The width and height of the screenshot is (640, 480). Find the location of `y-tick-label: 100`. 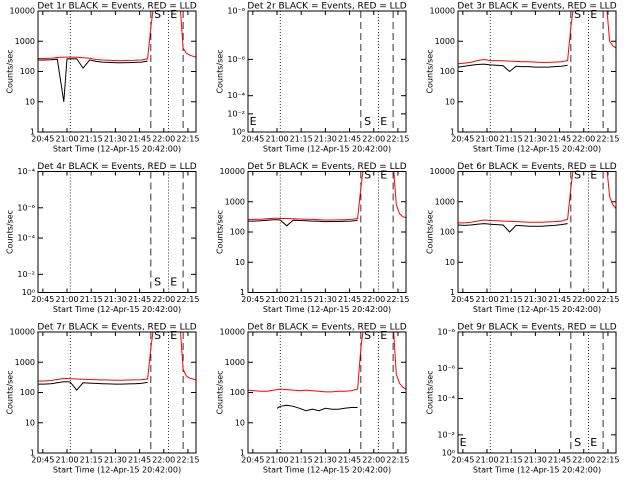

y-tick-label: 100 is located at coordinates (27, 71).